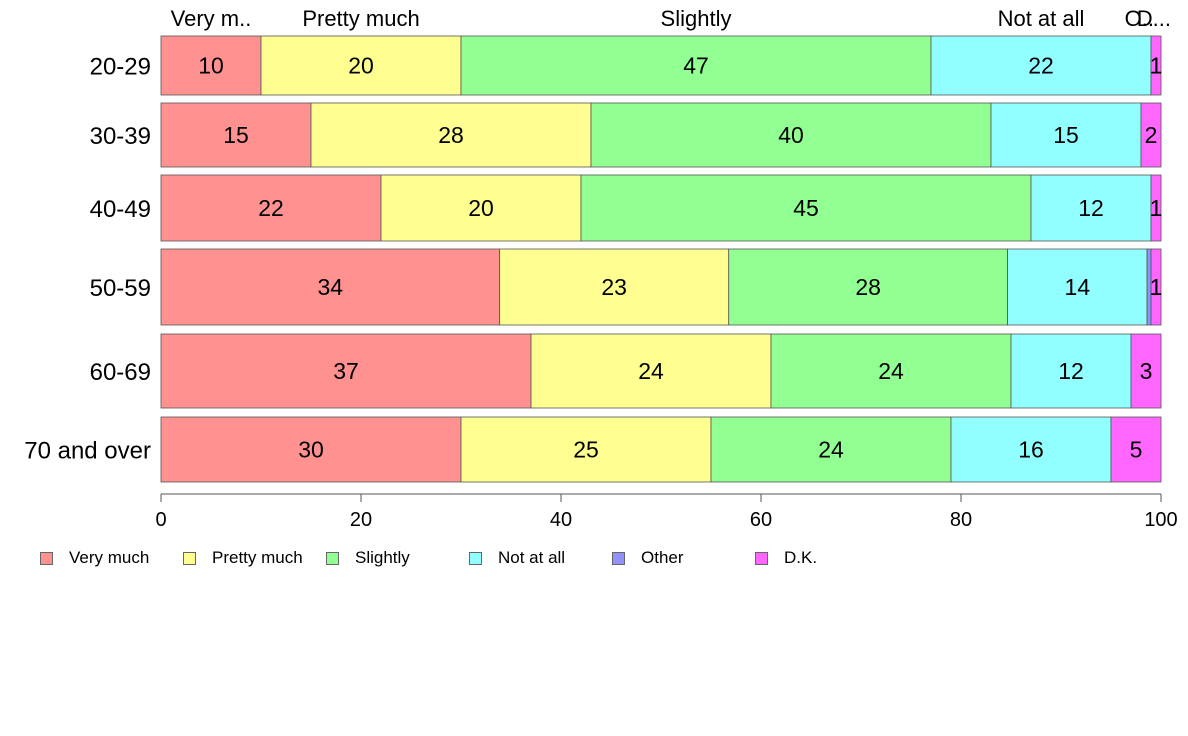 Image resolution: width=1188 pixels, height=736 pixels. I want to click on bar-30-39-pretty-much, so click(451, 135).